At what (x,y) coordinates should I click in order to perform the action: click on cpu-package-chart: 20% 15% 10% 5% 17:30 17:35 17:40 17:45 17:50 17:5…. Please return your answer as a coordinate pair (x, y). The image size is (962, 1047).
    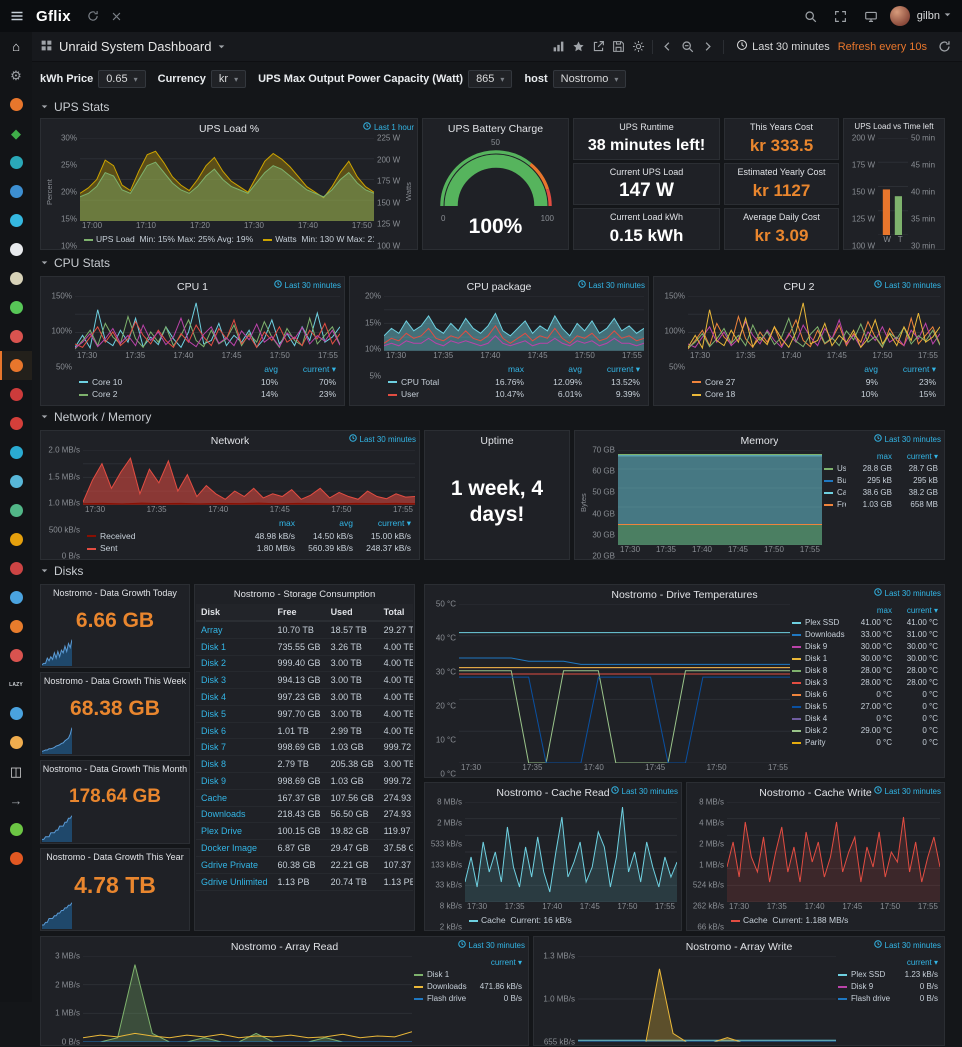
    Looking at the image, I should click on (499, 347).